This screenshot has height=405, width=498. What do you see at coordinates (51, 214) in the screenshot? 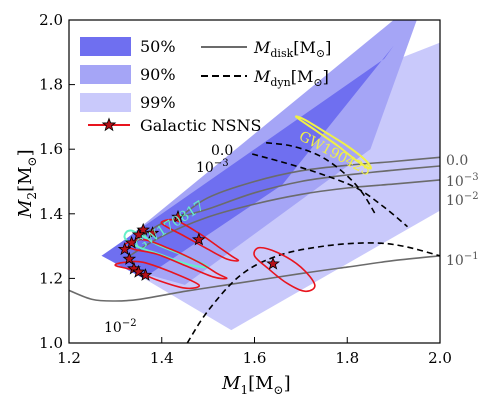
I see `y-tick-label-2: 1.4` at bounding box center [51, 214].